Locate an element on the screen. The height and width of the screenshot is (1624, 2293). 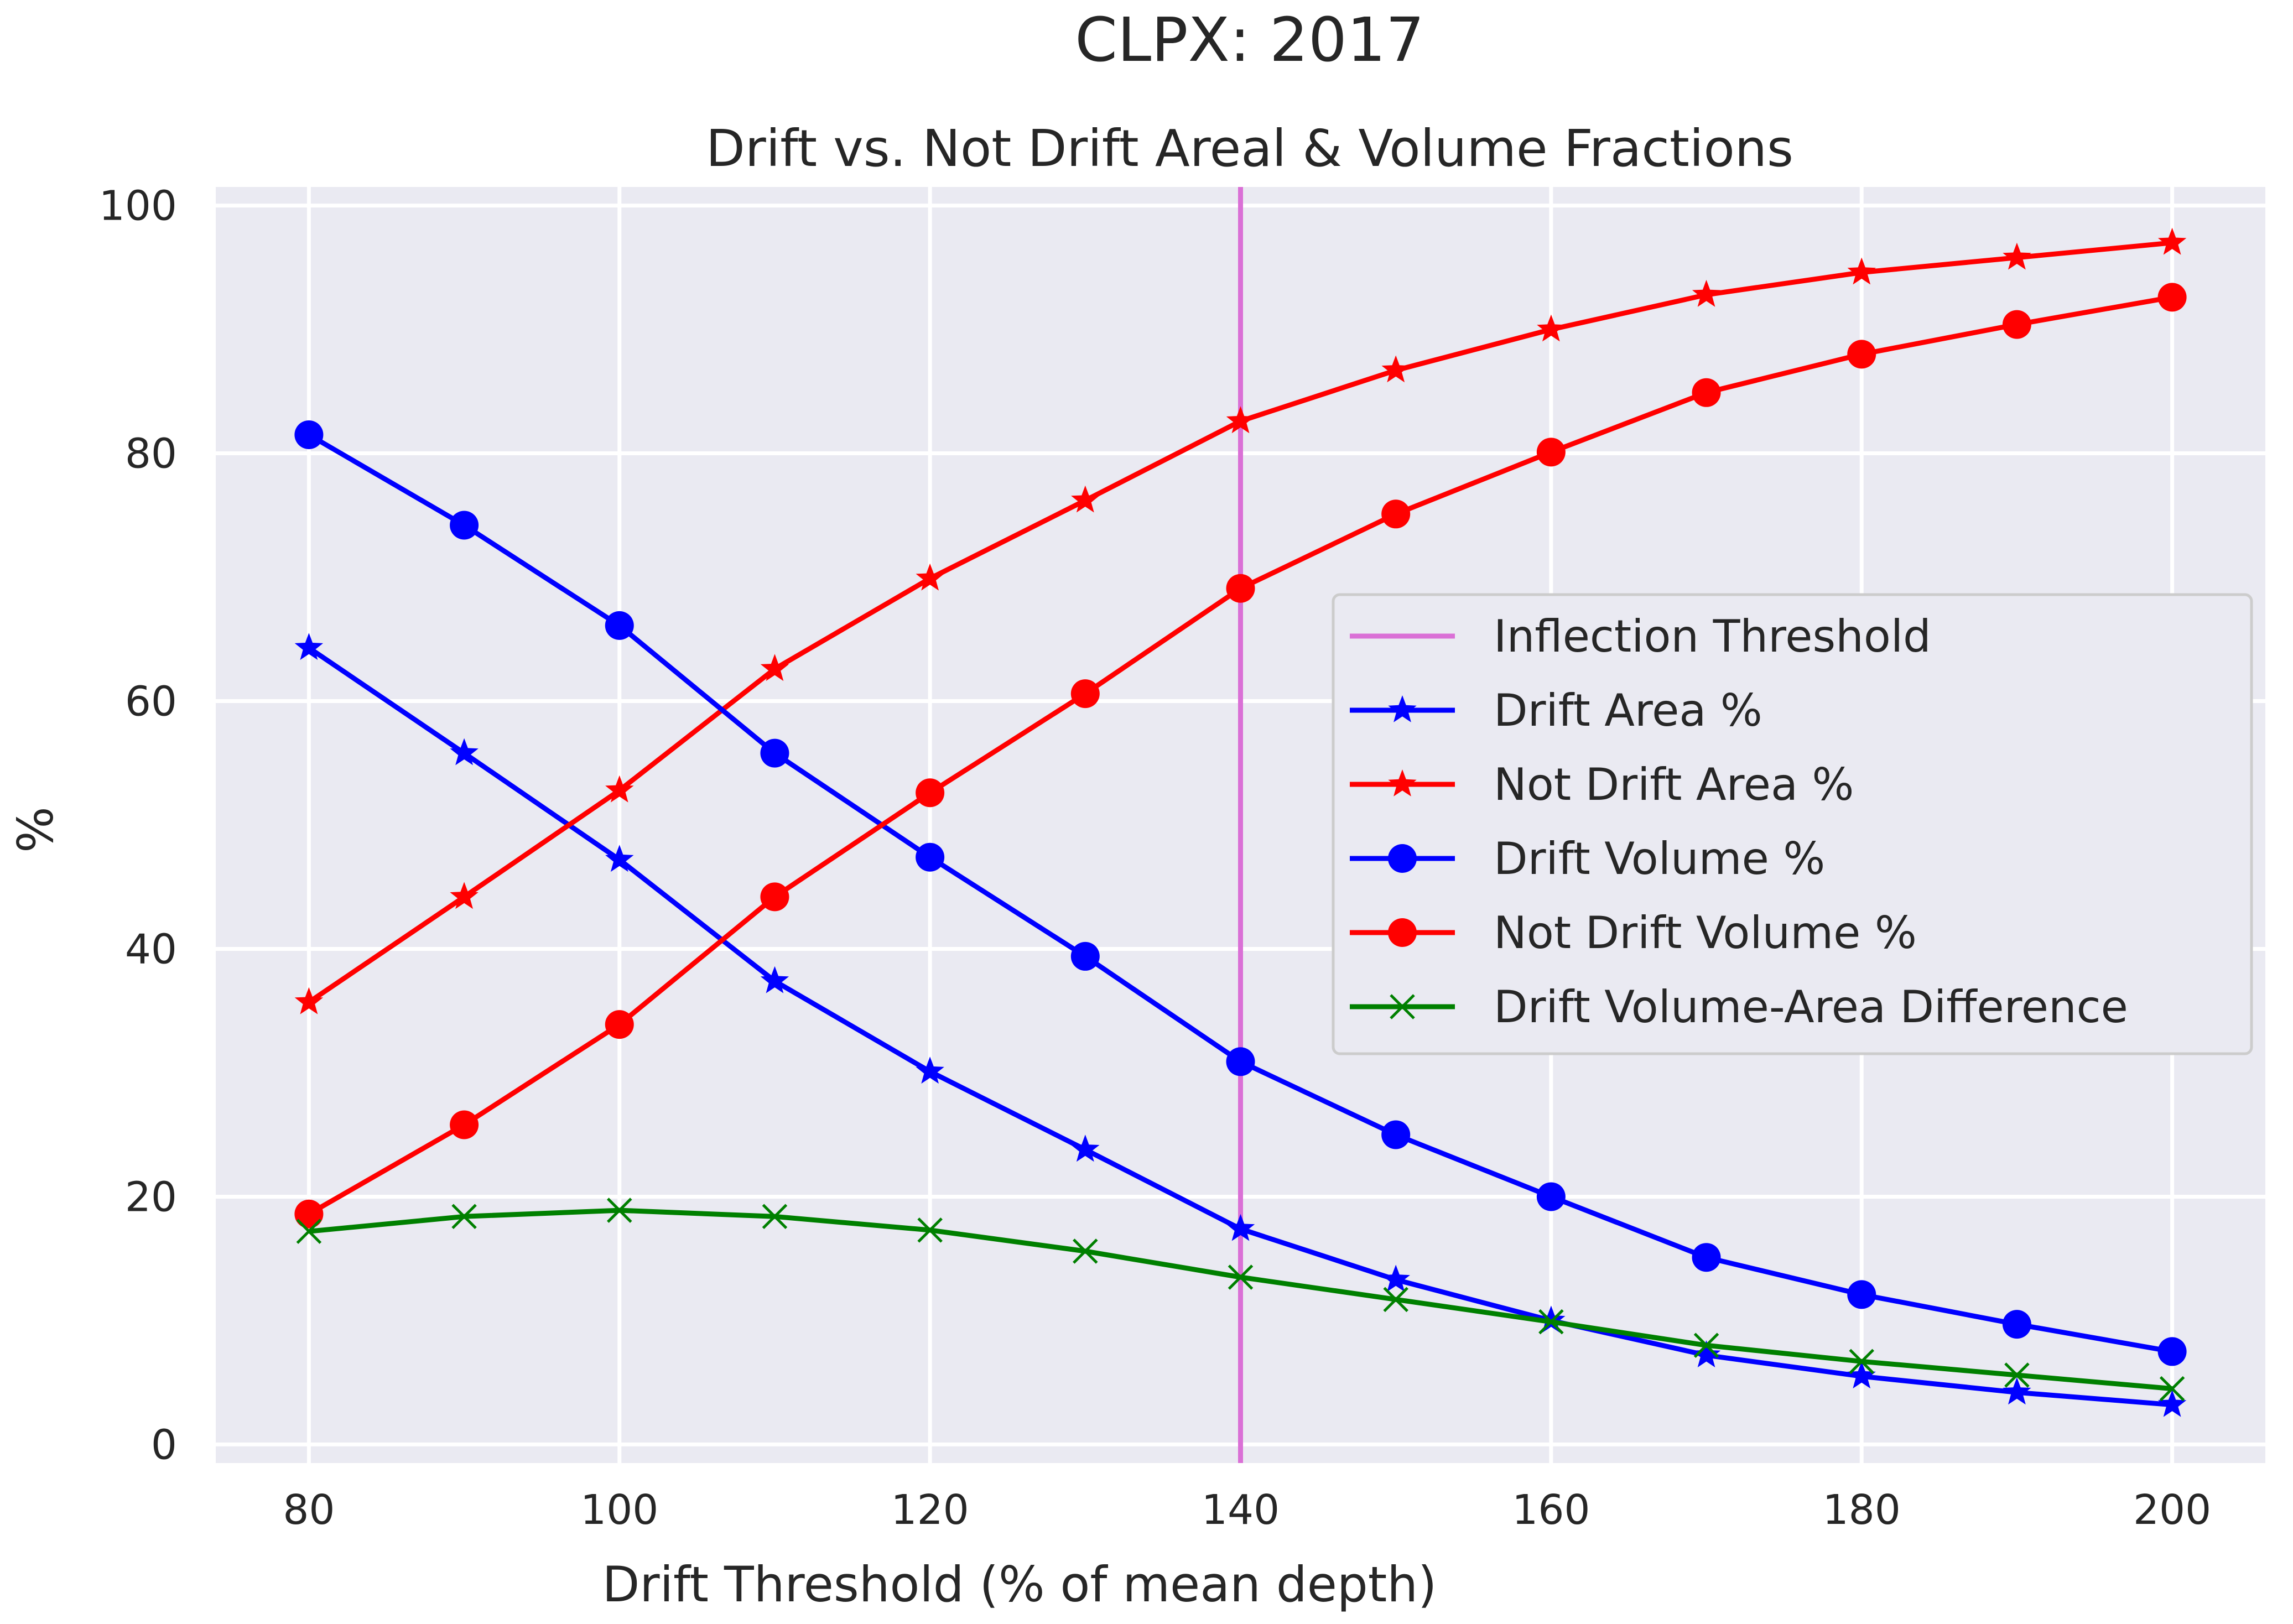
legend-label: Not Drift Area % is located at coordinates (1674, 784).